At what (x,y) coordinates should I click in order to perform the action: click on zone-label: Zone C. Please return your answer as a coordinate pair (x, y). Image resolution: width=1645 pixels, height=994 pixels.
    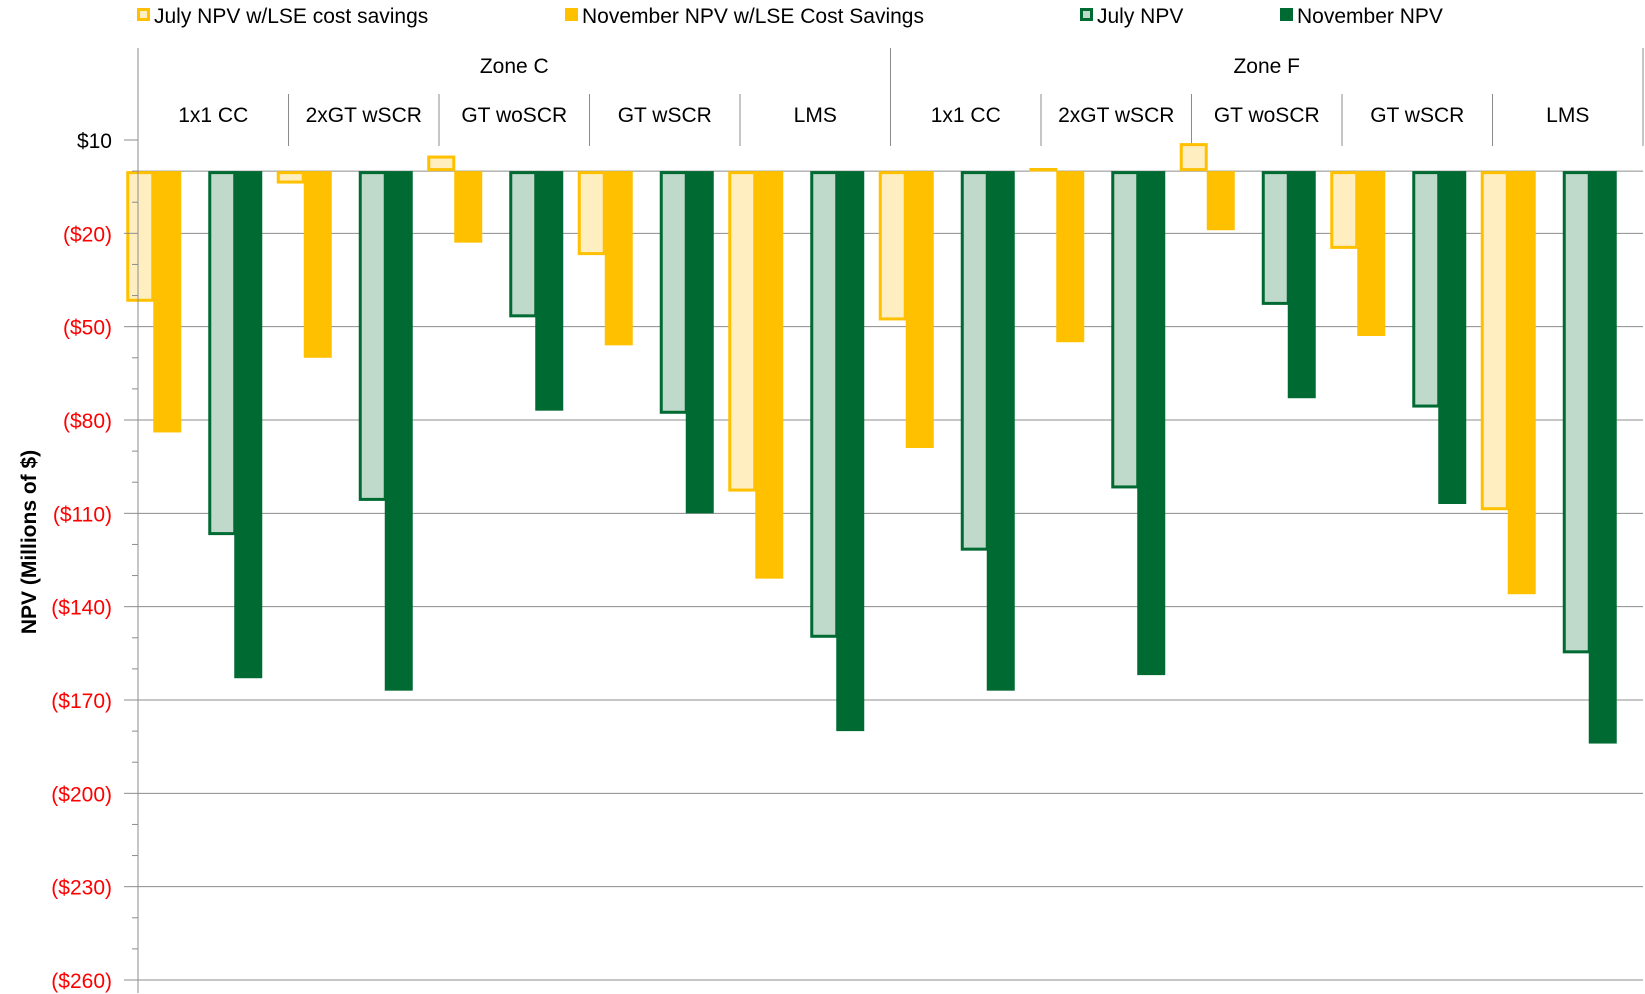
    Looking at the image, I should click on (514, 66).